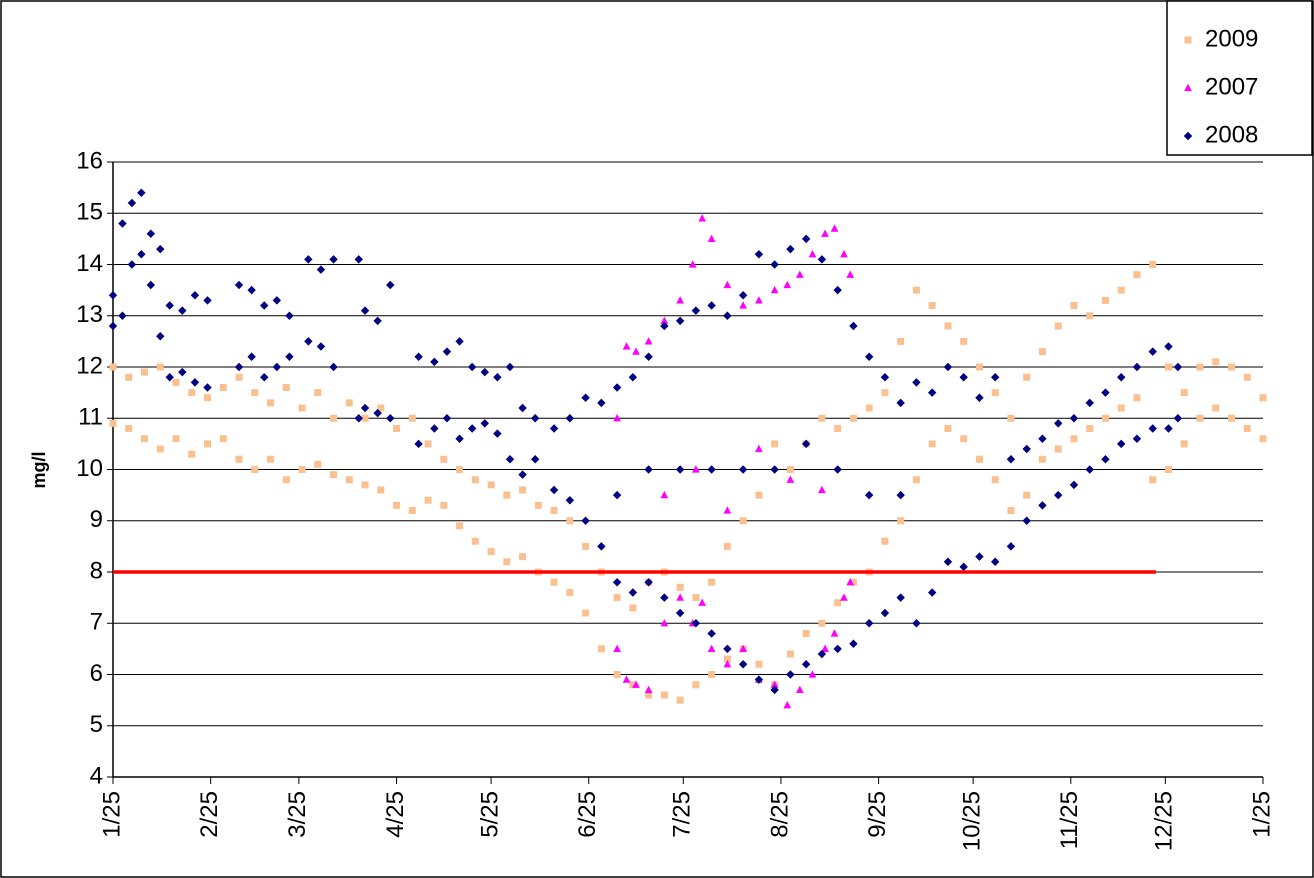 Image resolution: width=1314 pixels, height=878 pixels. Describe the element at coordinates (297, 814) in the screenshot. I see `x-tick-label: 3/25` at that location.